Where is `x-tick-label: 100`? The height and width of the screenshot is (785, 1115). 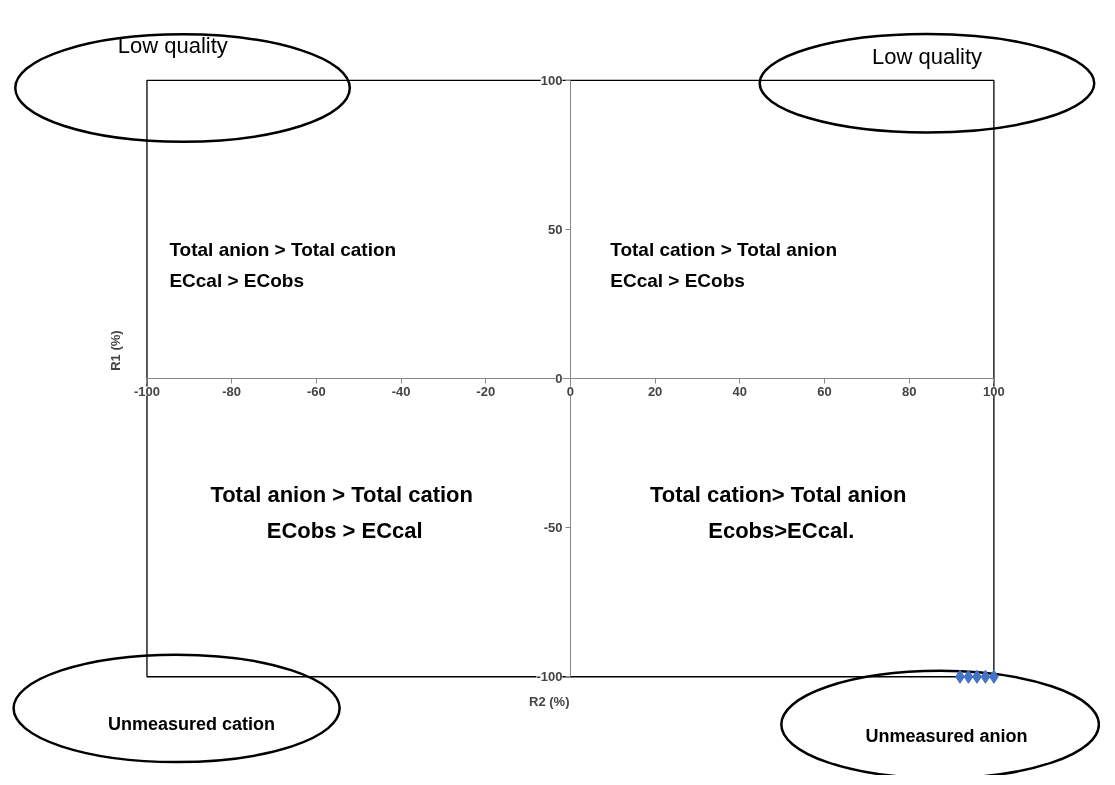 x-tick-label: 100 is located at coordinates (994, 391).